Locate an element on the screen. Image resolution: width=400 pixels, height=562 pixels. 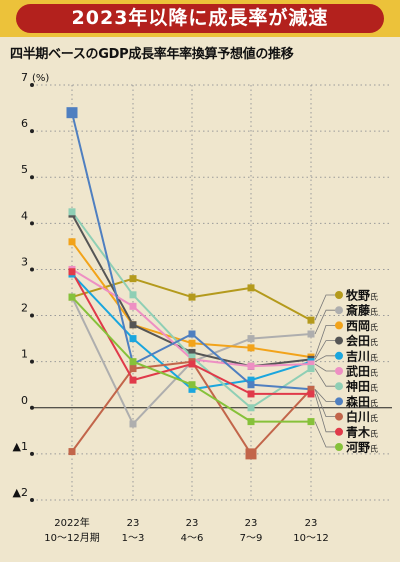
y-axis-unit: (%) is located at coordinates (40, 78).